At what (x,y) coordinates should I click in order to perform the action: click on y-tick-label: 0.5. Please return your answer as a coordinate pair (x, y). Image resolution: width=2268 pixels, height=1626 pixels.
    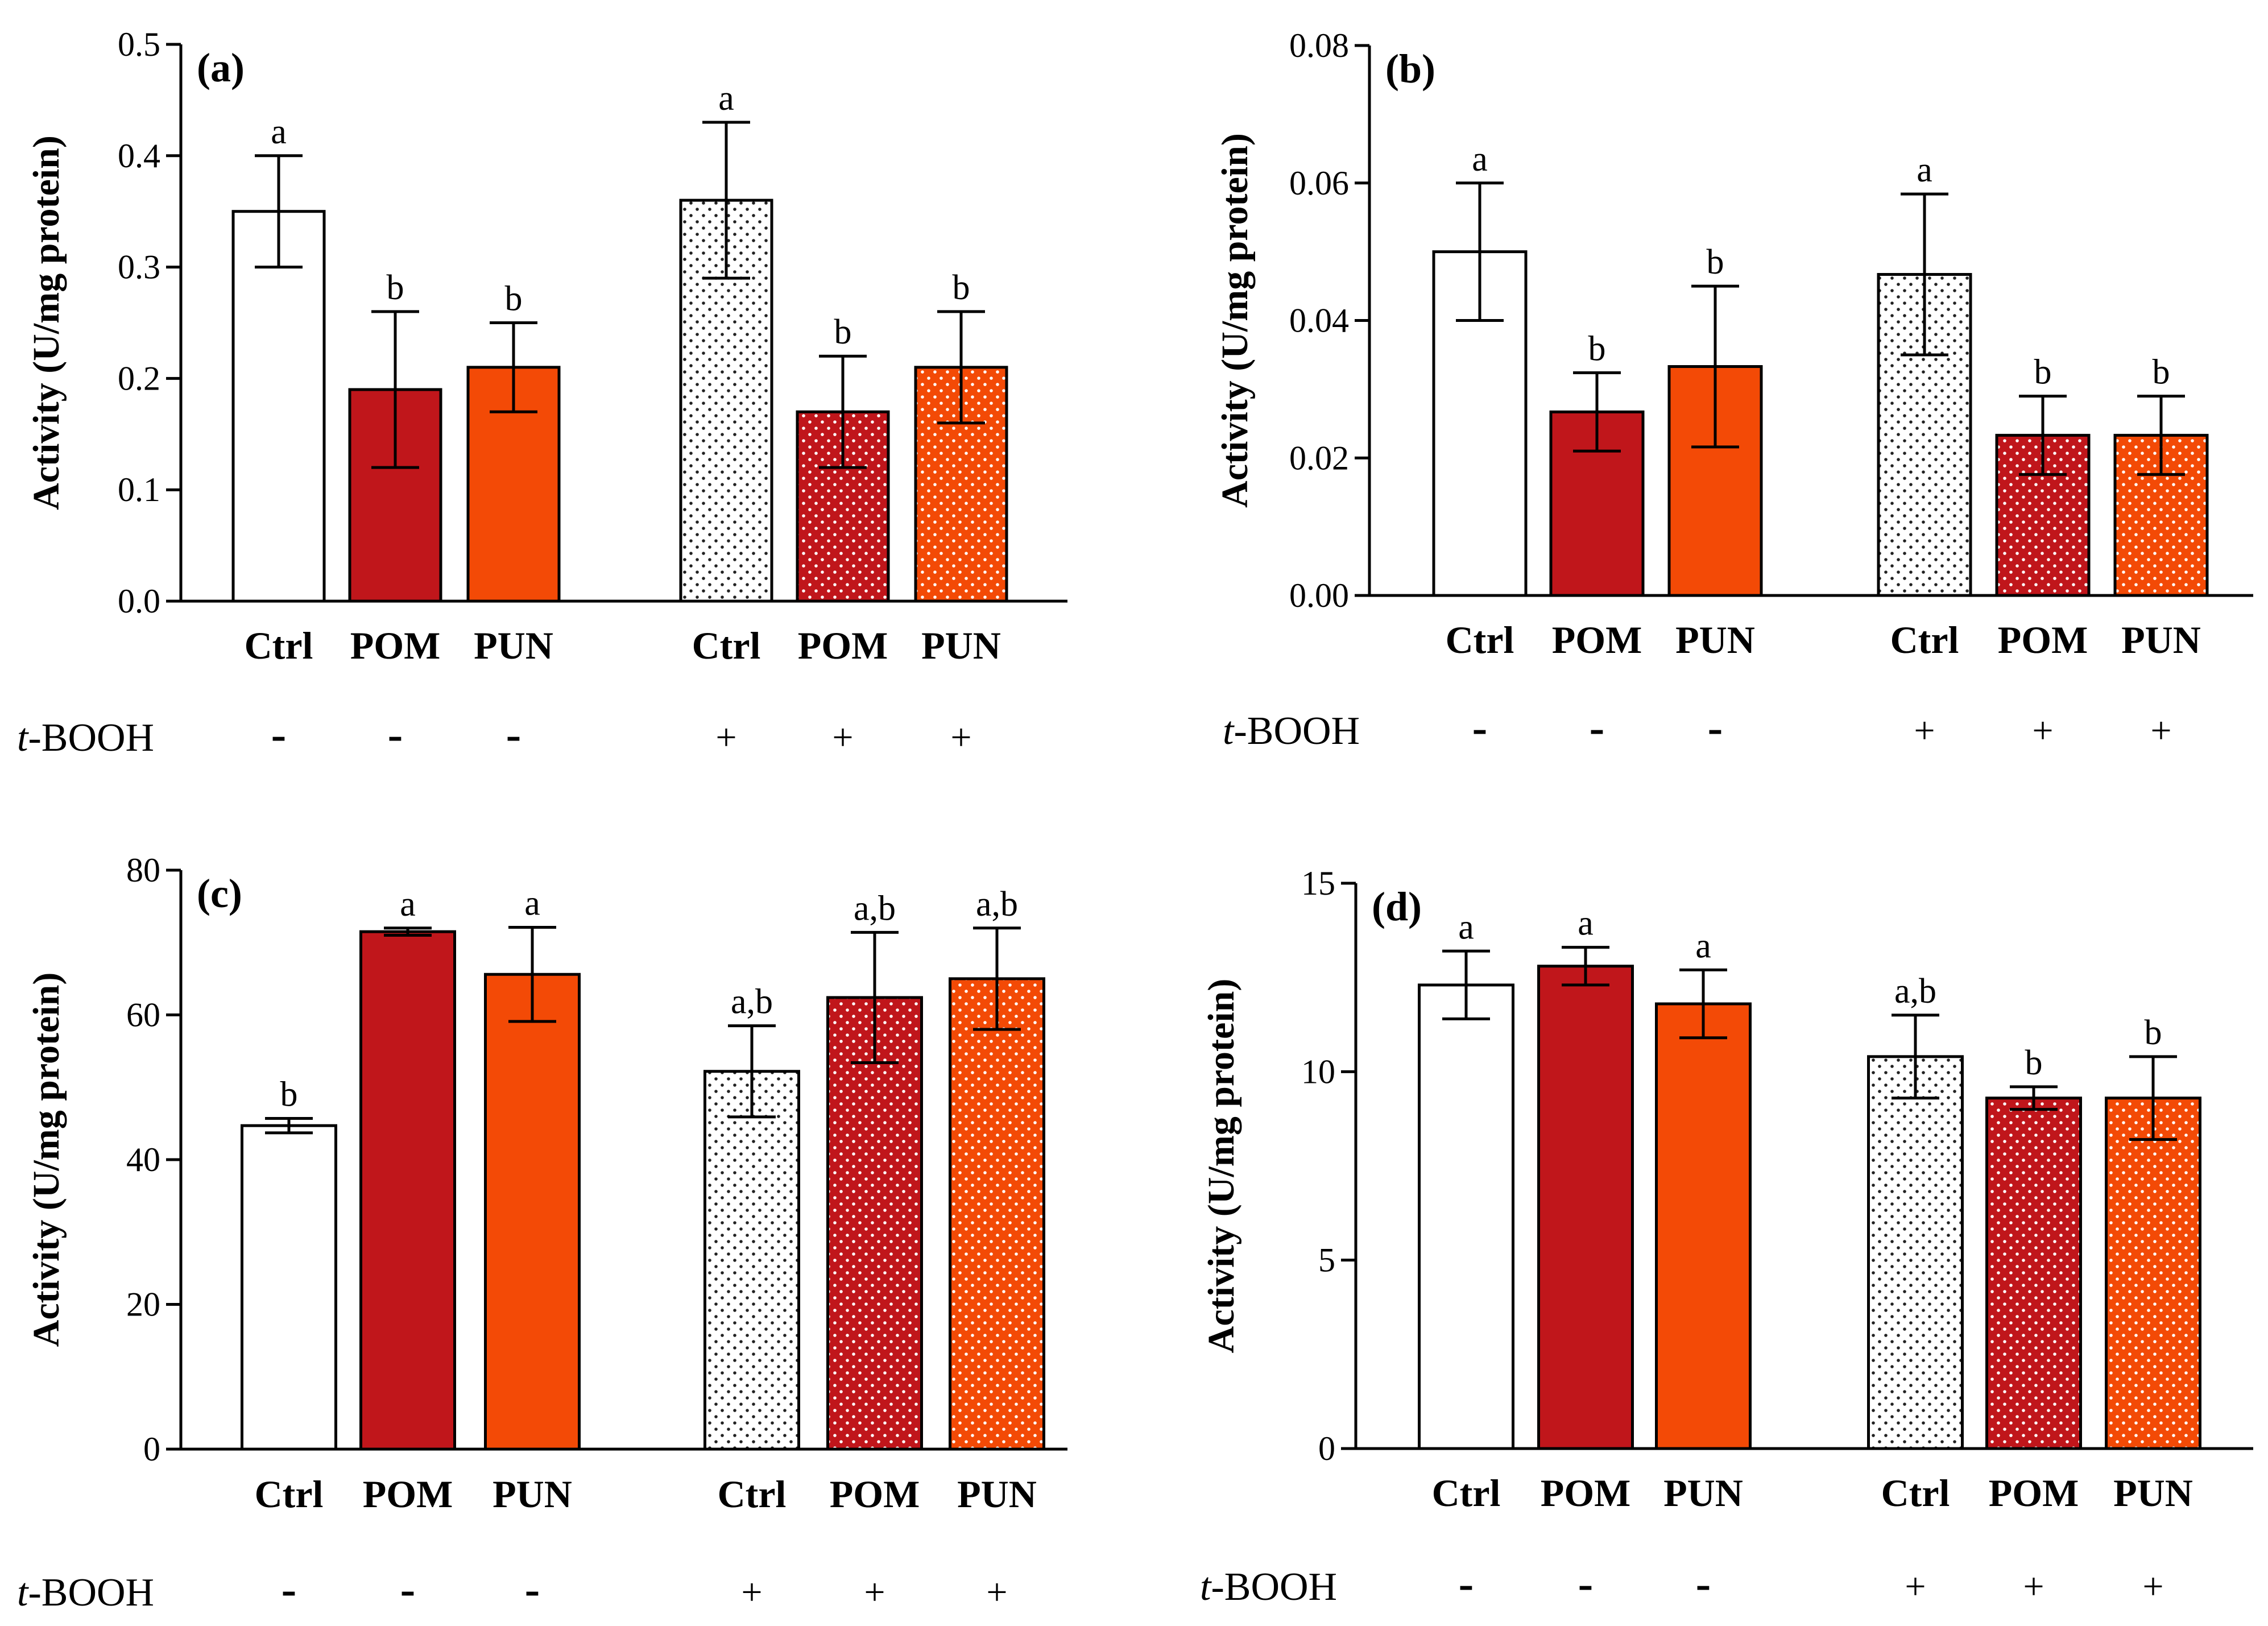
    Looking at the image, I should click on (139, 45).